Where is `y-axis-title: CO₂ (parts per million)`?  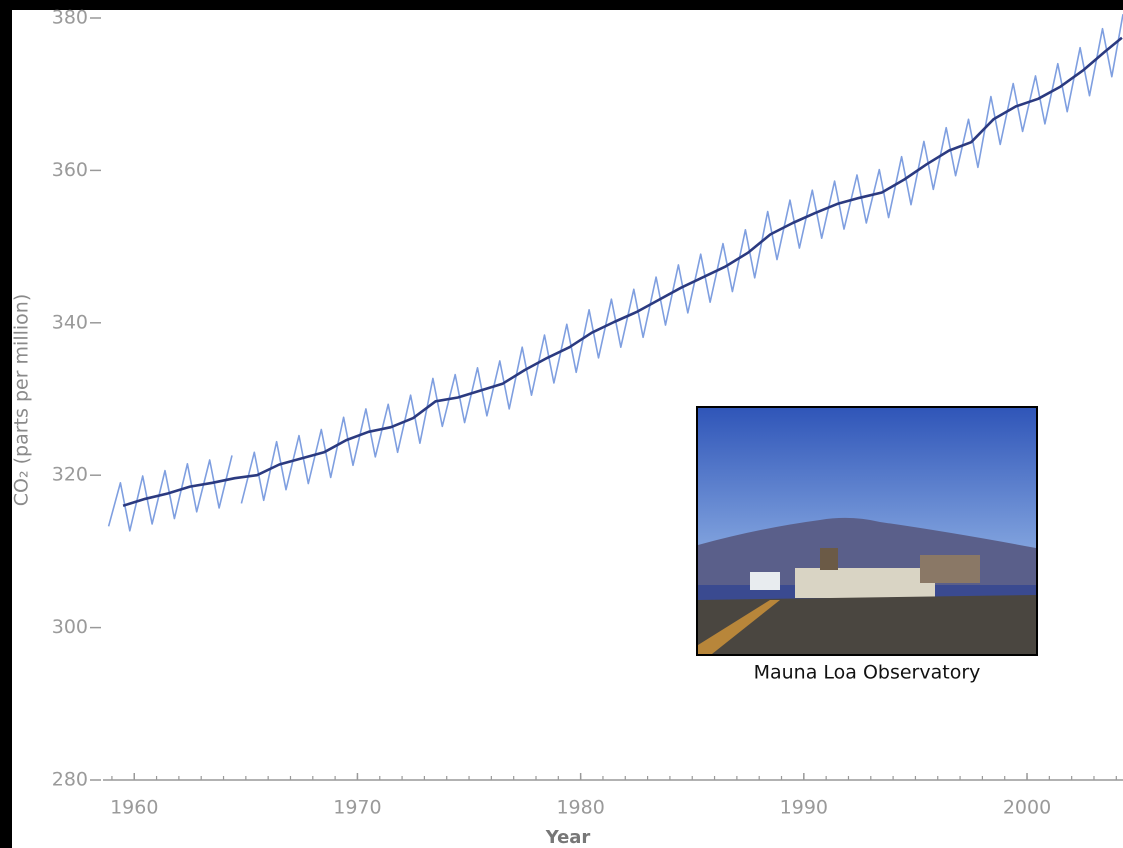
y-axis-title: CO₂ (parts per million) is located at coordinates (22, 400).